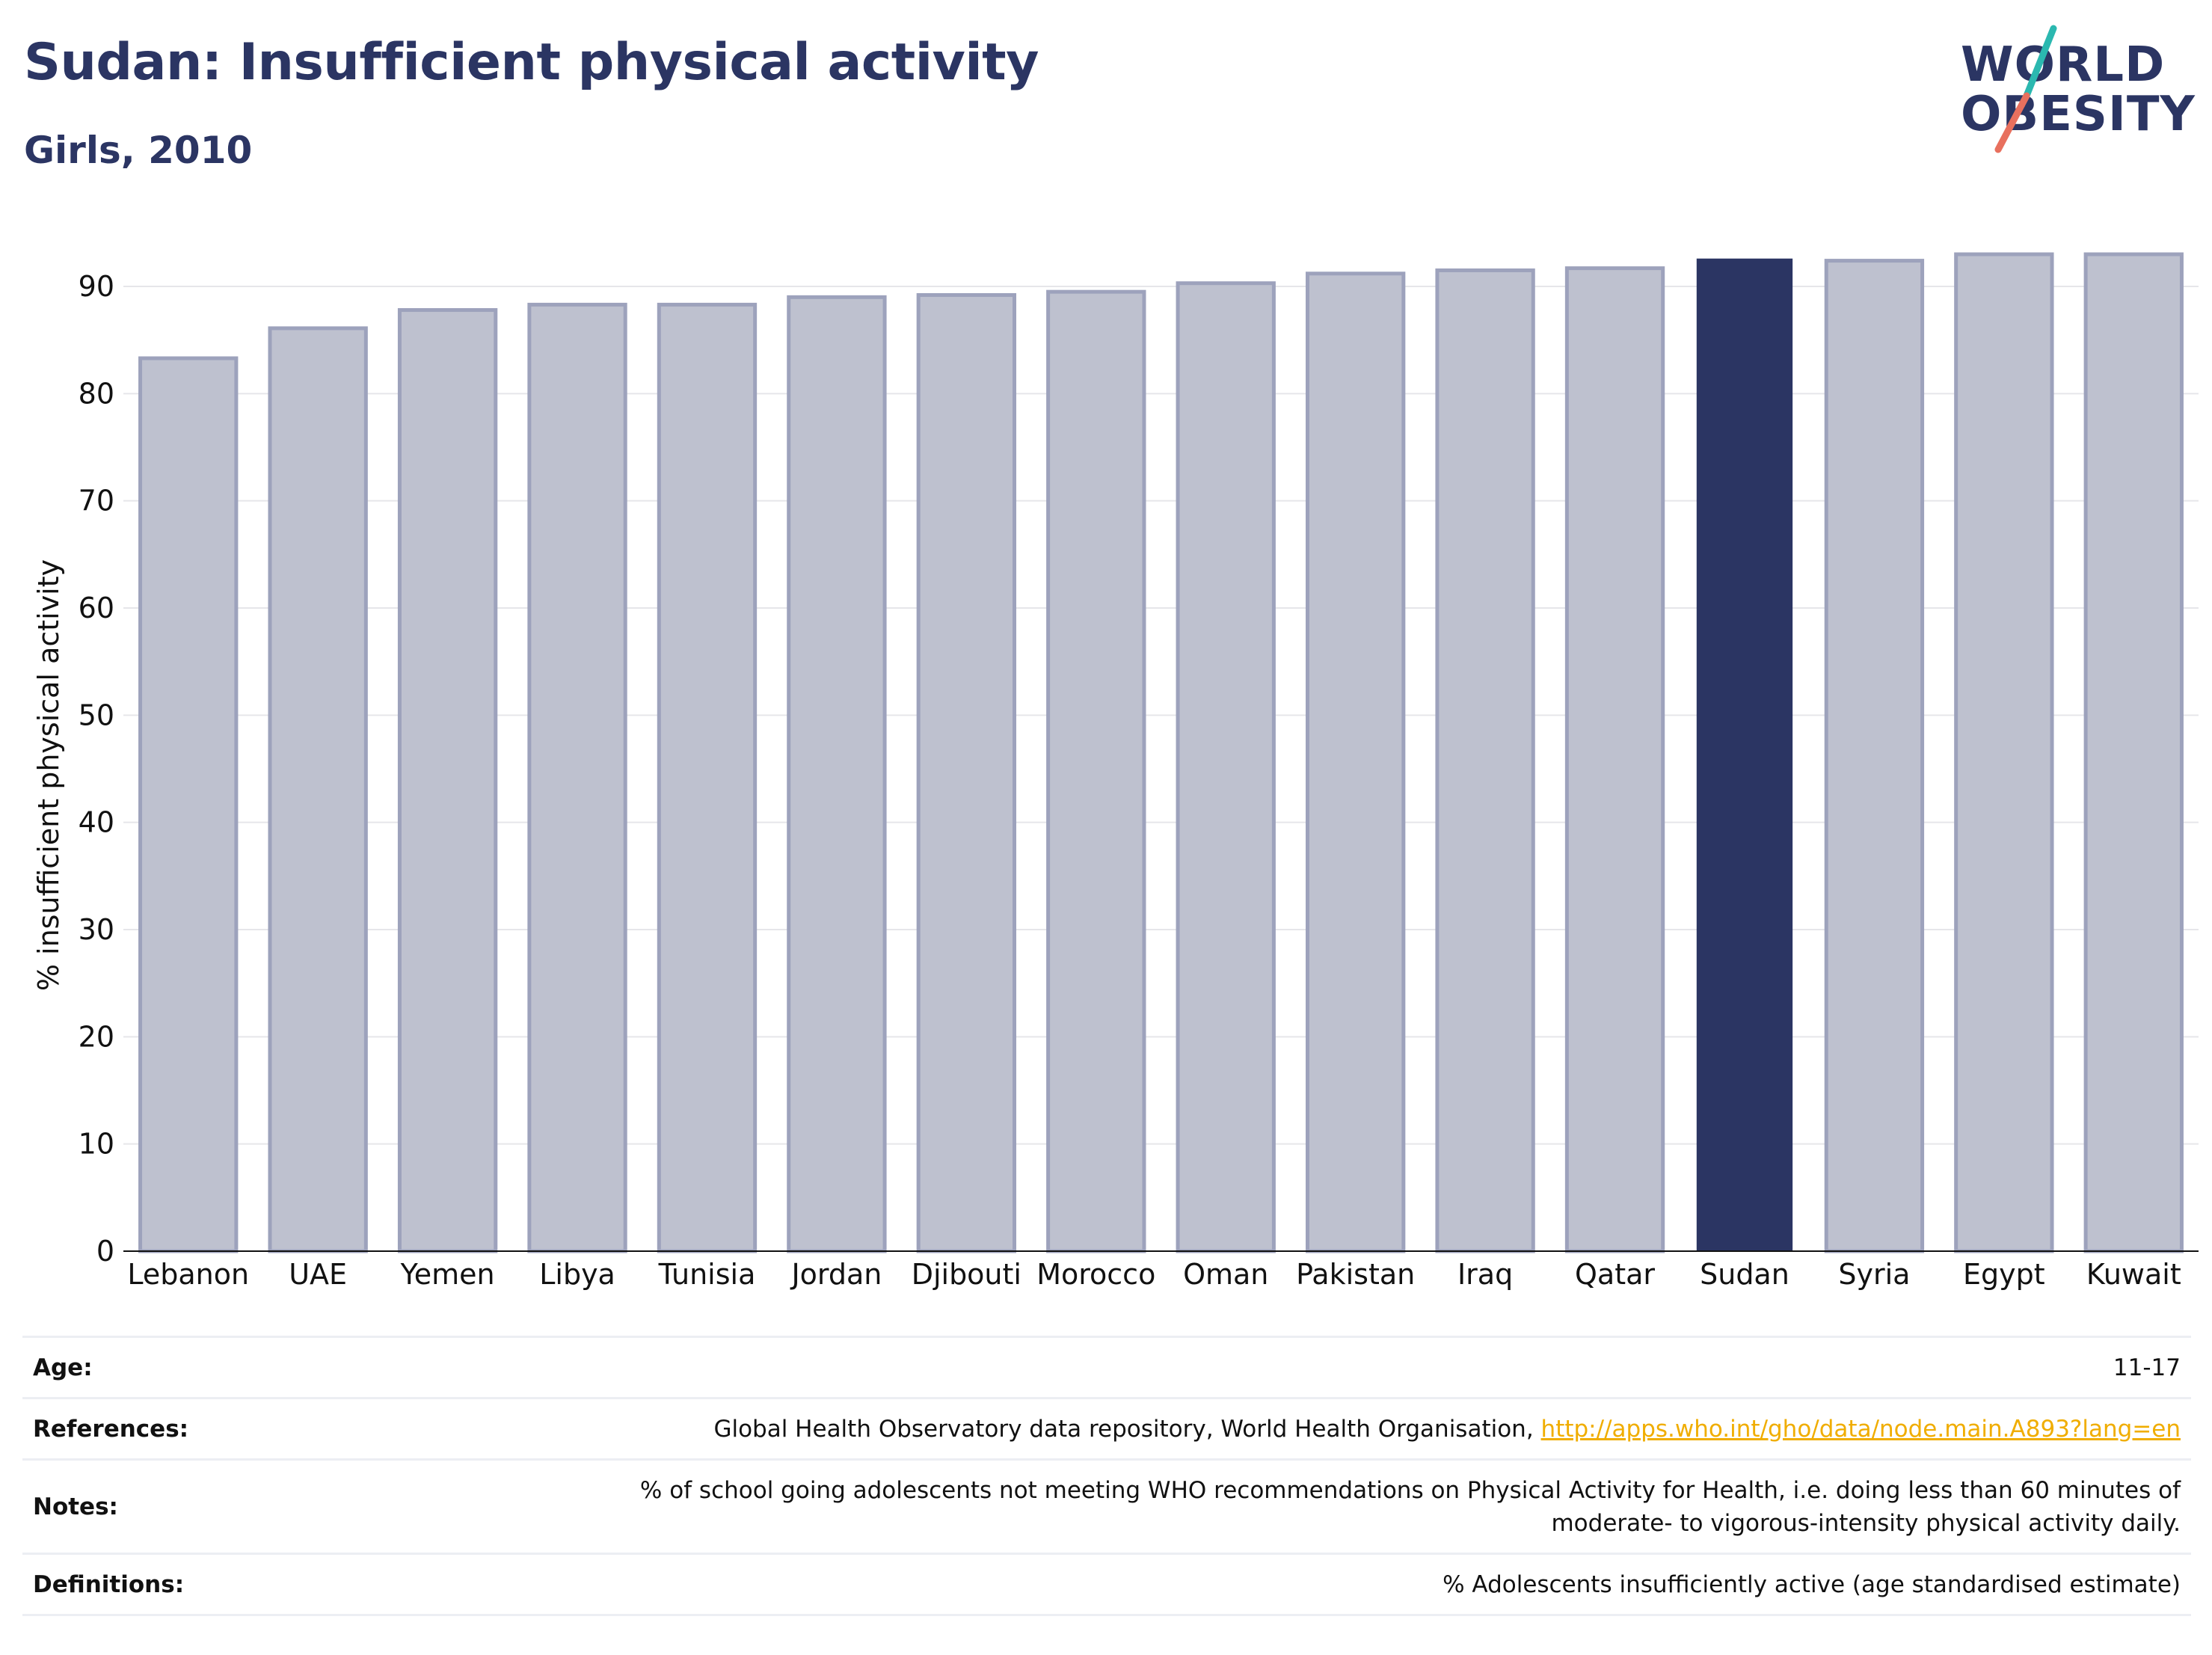  Describe the element at coordinates (966, 1274) in the screenshot. I see `x-tick-label: Djibouti` at that location.